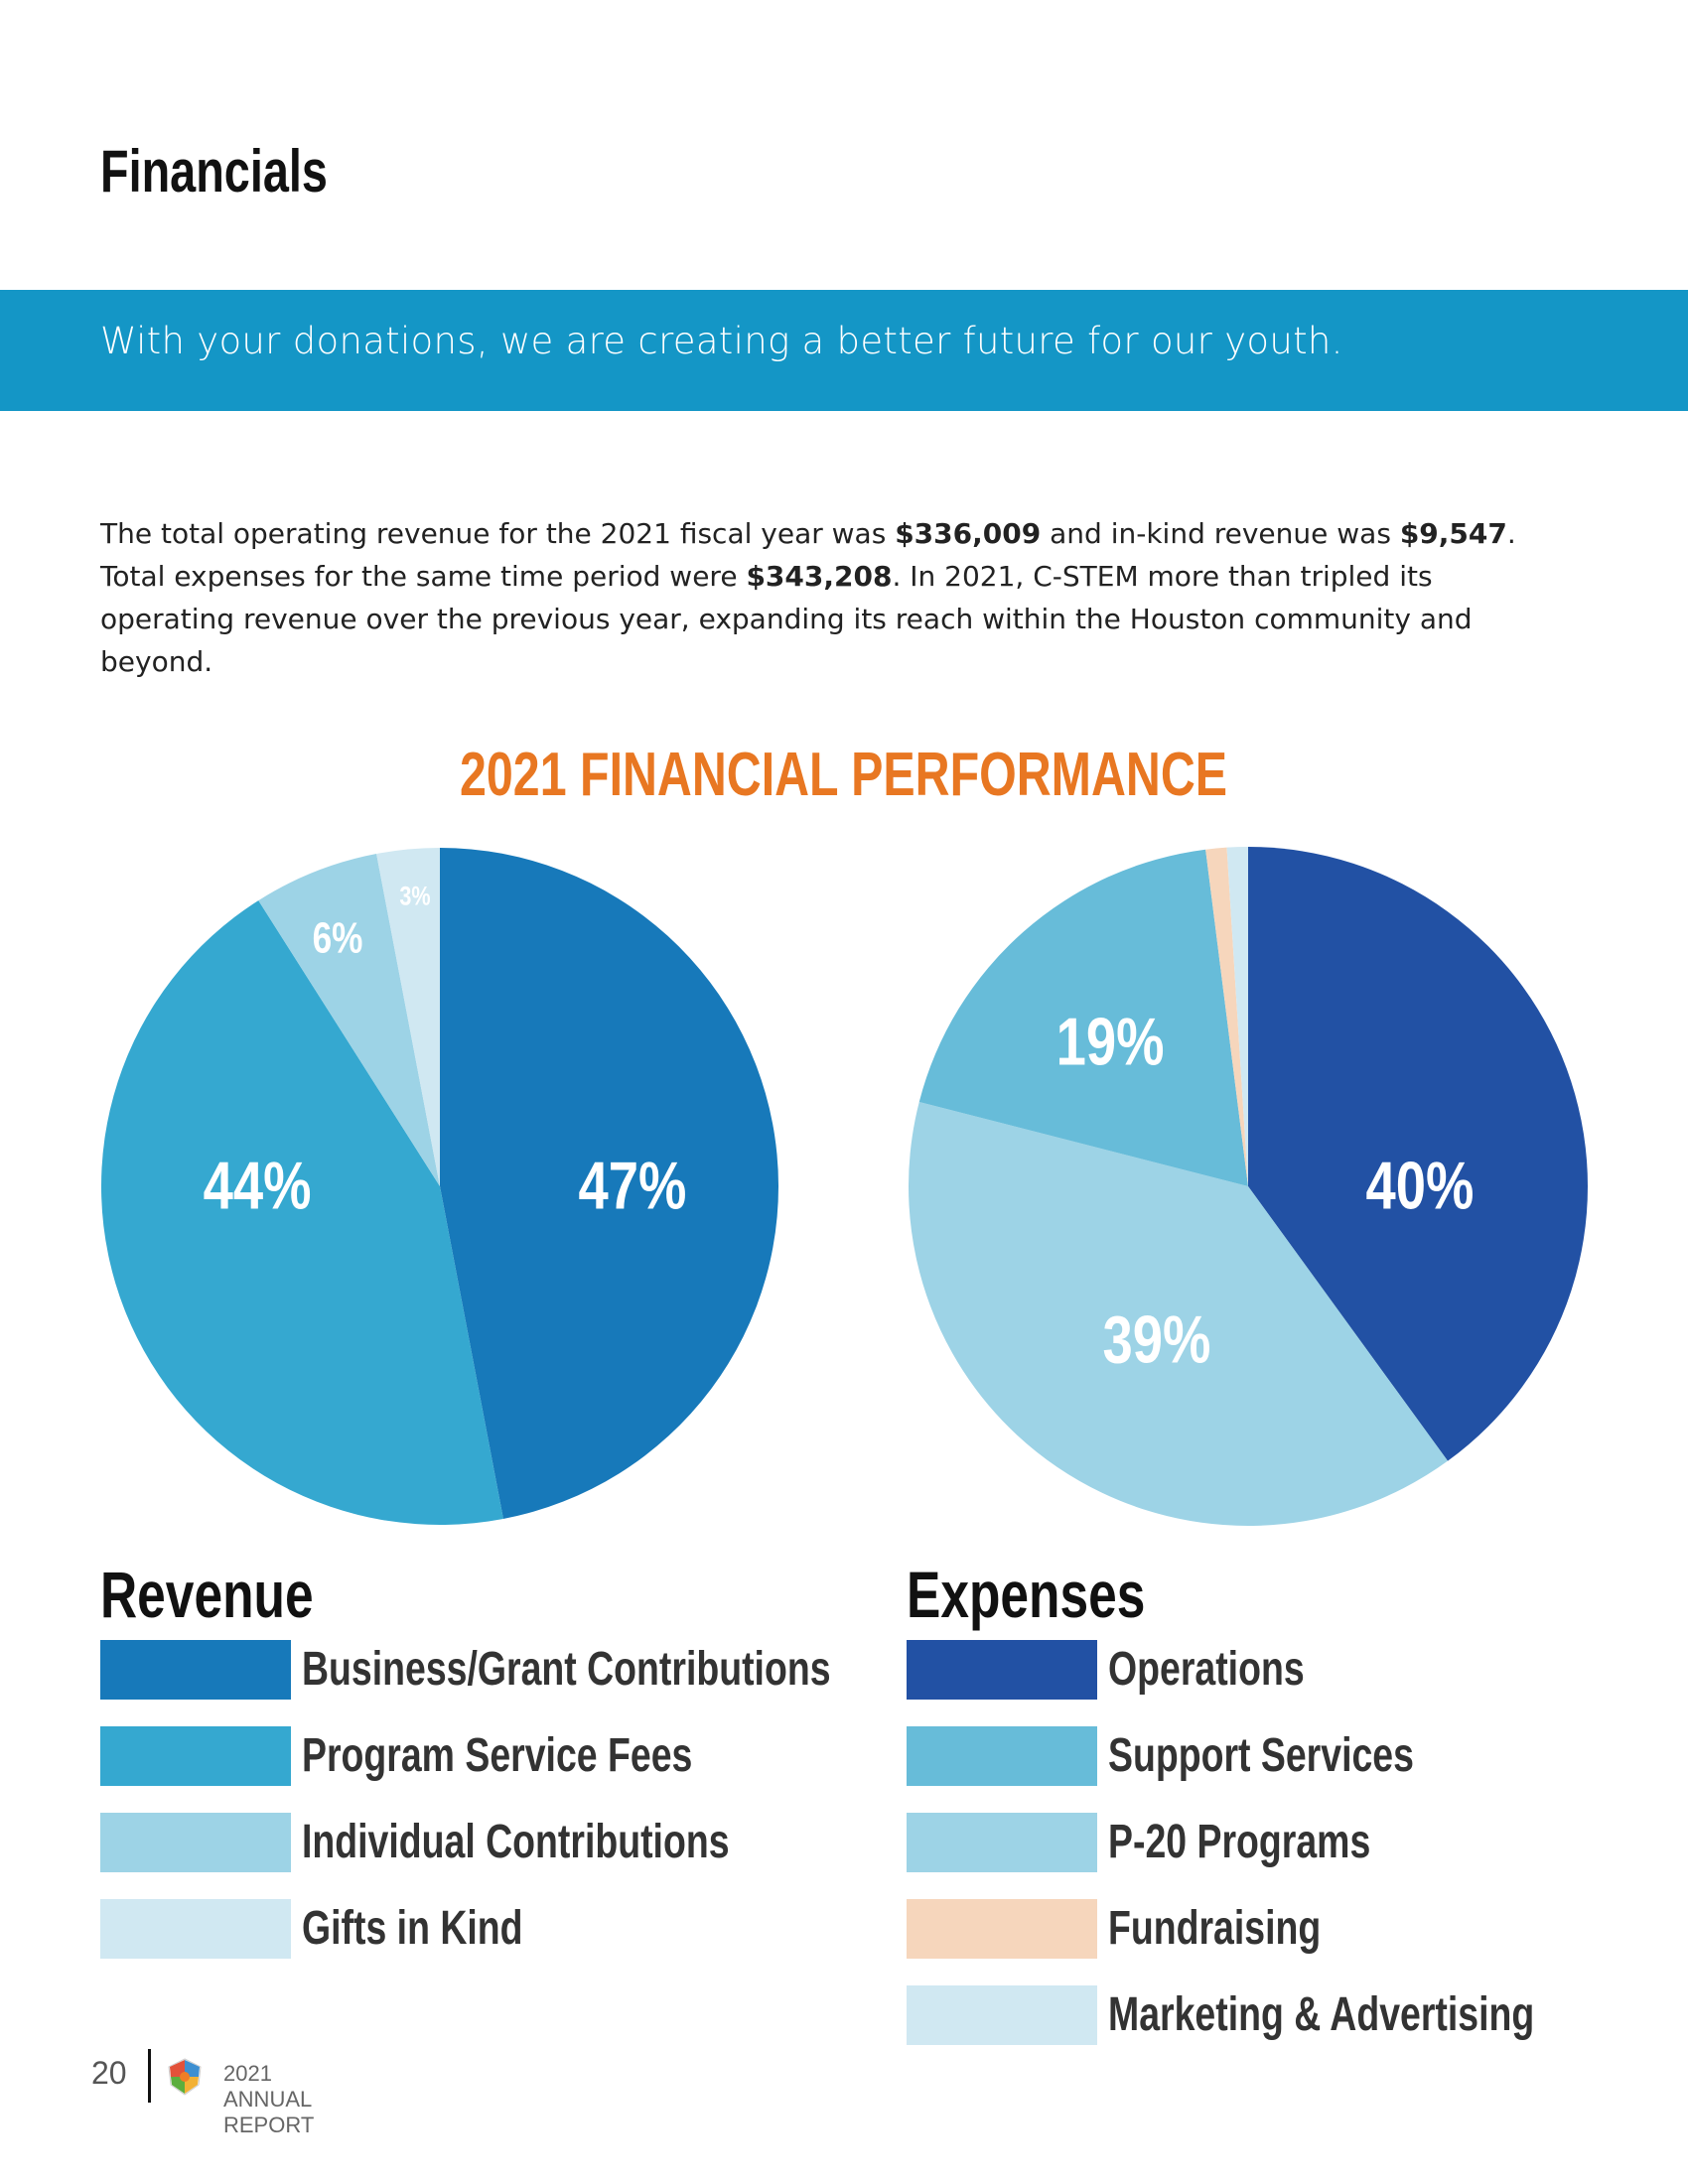 The width and height of the screenshot is (1688, 2184). I want to click on pie-slice-operations, so click(1418, 1154).